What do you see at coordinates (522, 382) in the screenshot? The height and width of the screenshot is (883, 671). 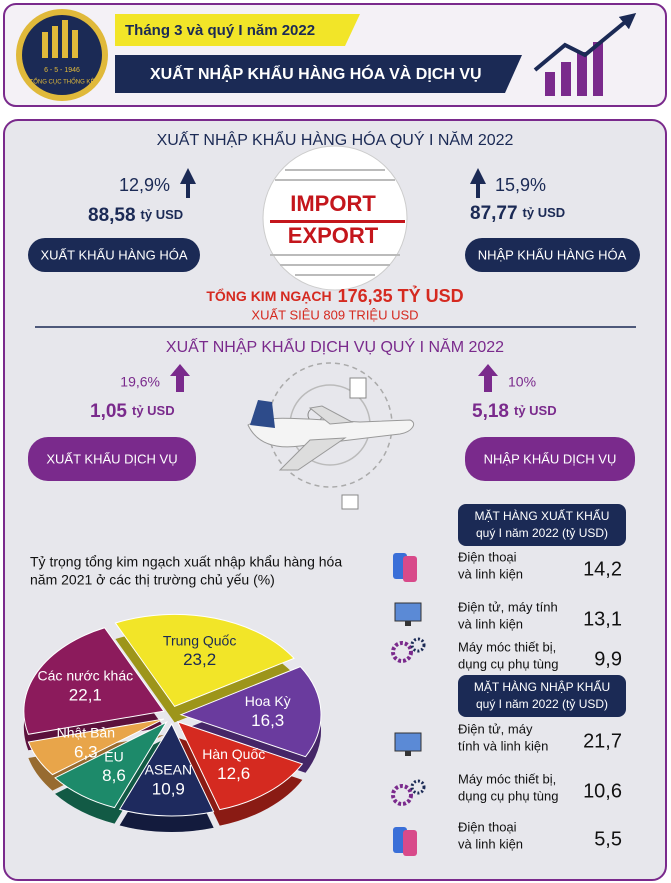 I see `change: 10%` at bounding box center [522, 382].